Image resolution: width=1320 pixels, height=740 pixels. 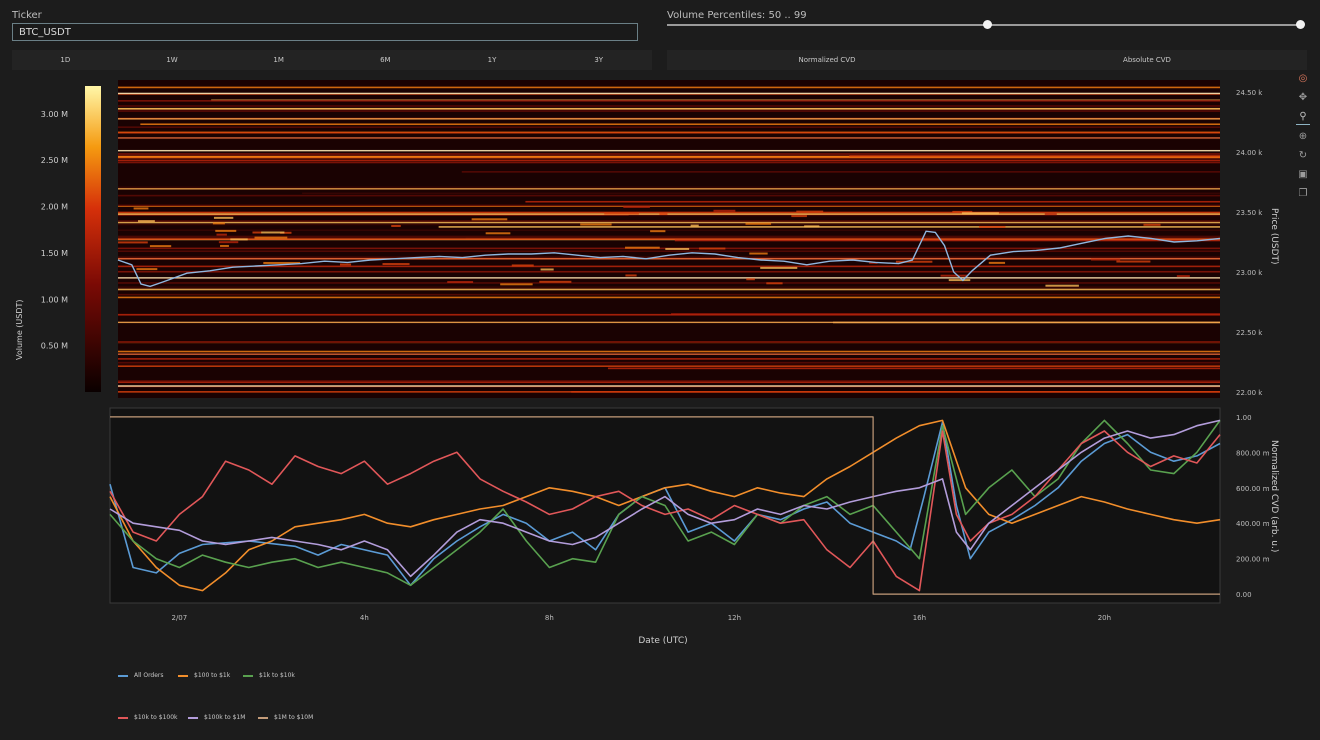 I want to click on range-button-1w: 1W, so click(x=172, y=60).